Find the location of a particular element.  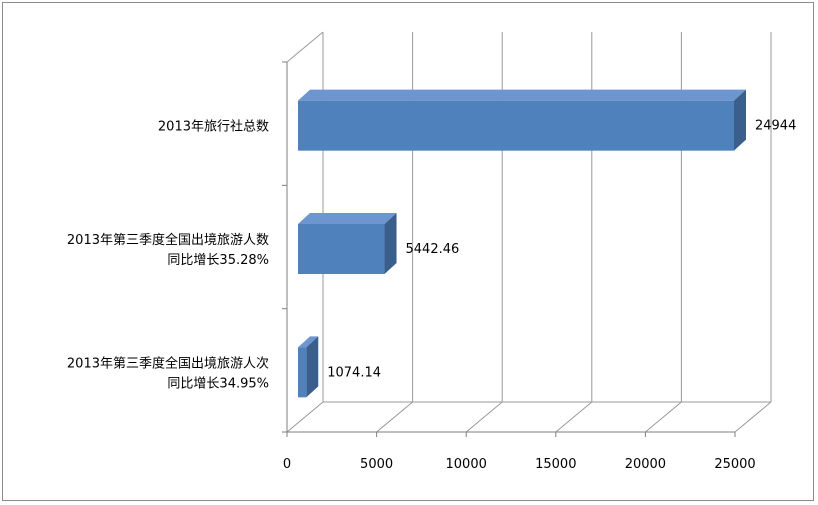

x-tick-label-0: 0 is located at coordinates (287, 464).